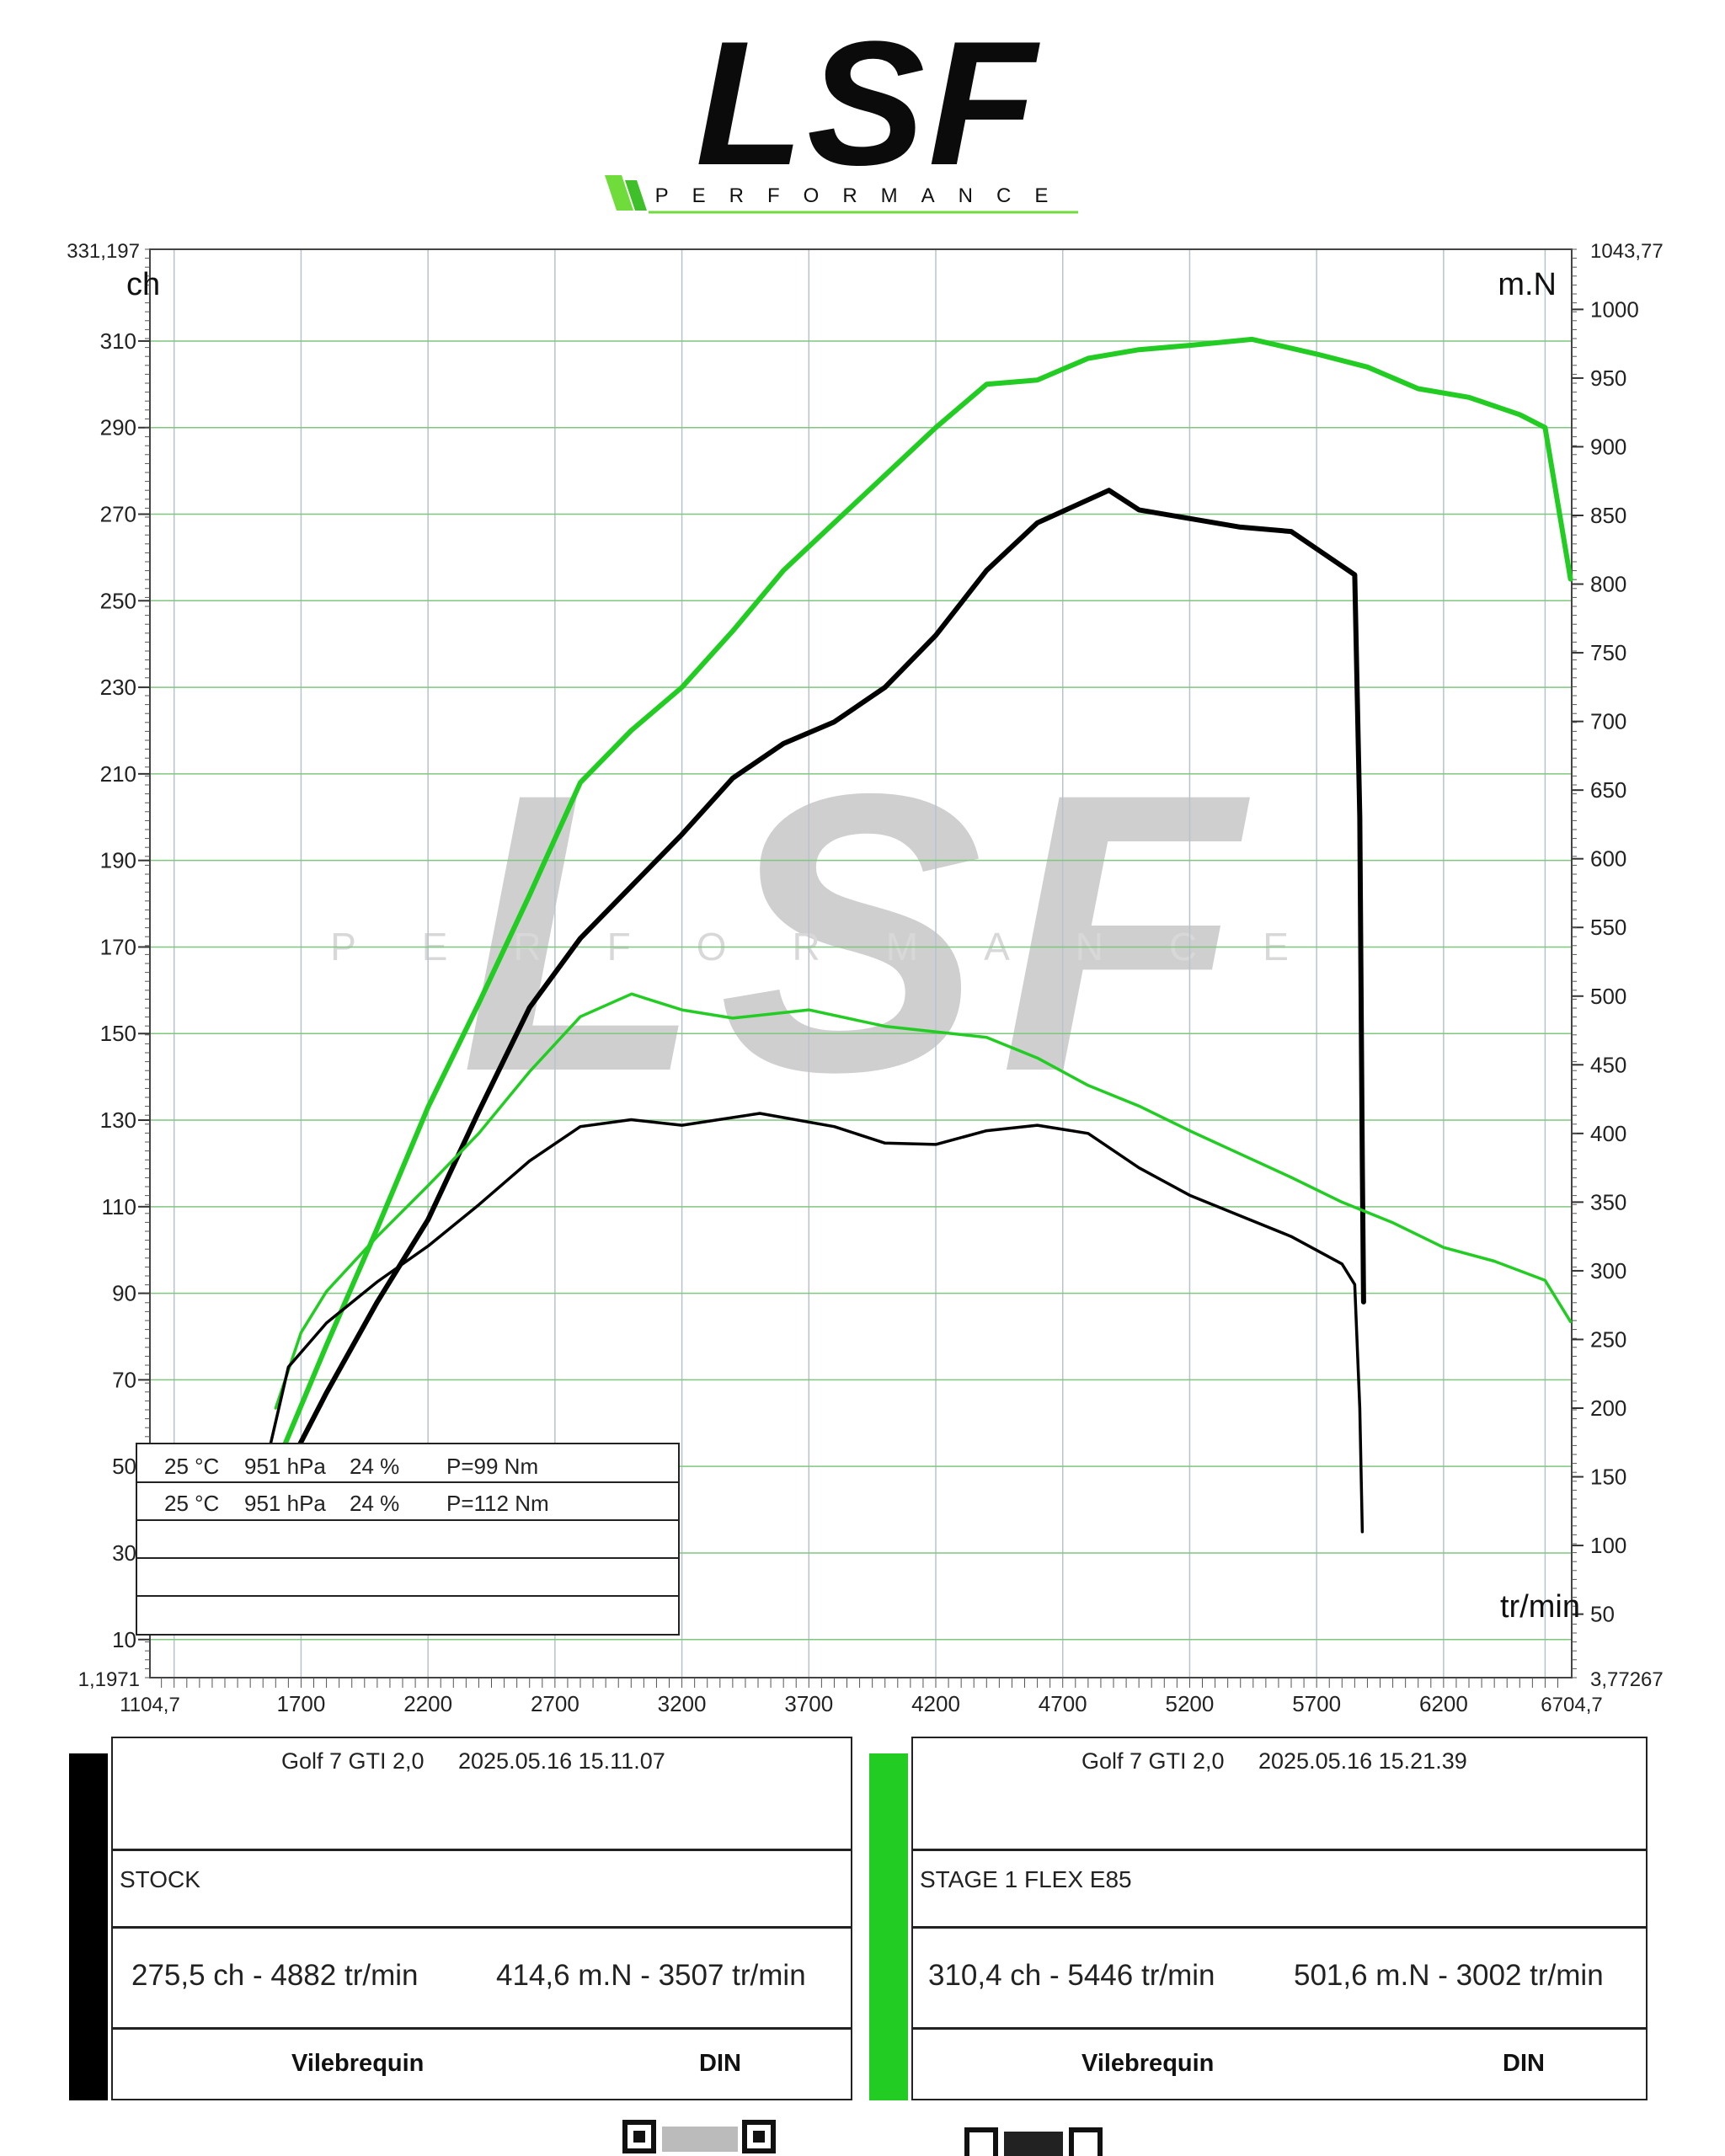 The width and height of the screenshot is (1725, 2156). I want to click on right-max-label: 1043,77, so click(1627, 251).